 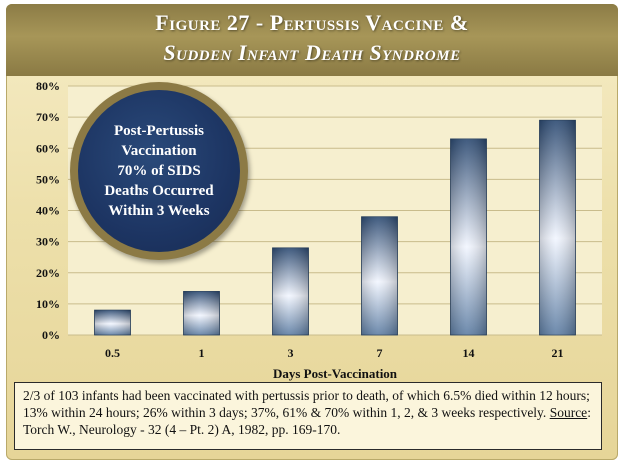 I want to click on callout-line-5: Within 3 Weeks, so click(x=159, y=211).